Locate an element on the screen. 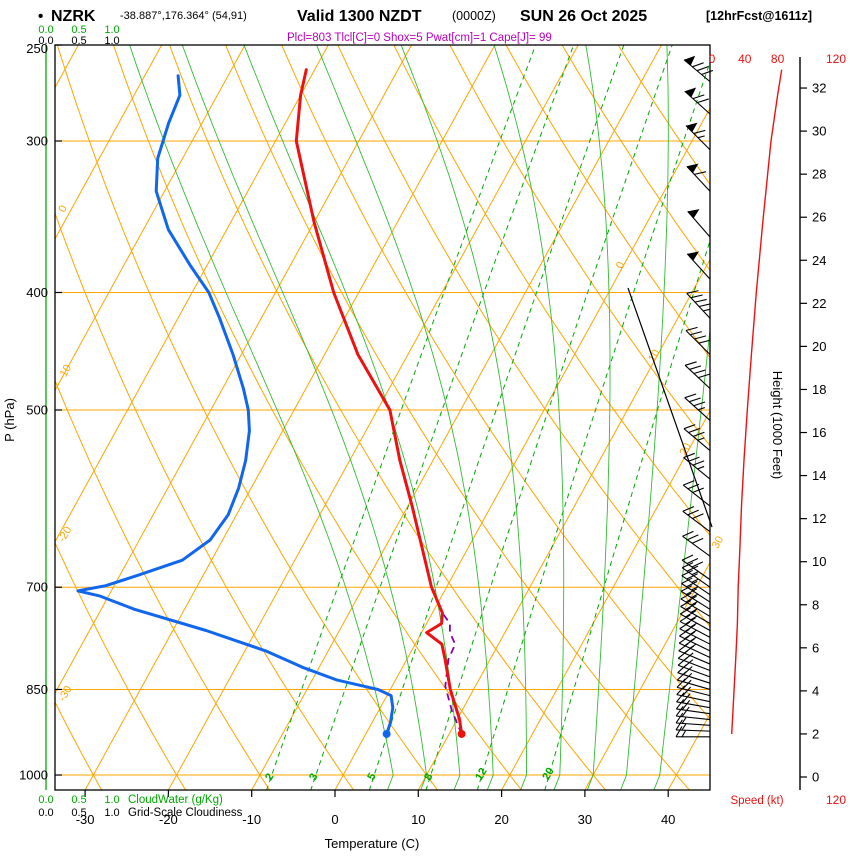 This screenshot has height=860, width=850. station-name: NZRK is located at coordinates (73, 16).